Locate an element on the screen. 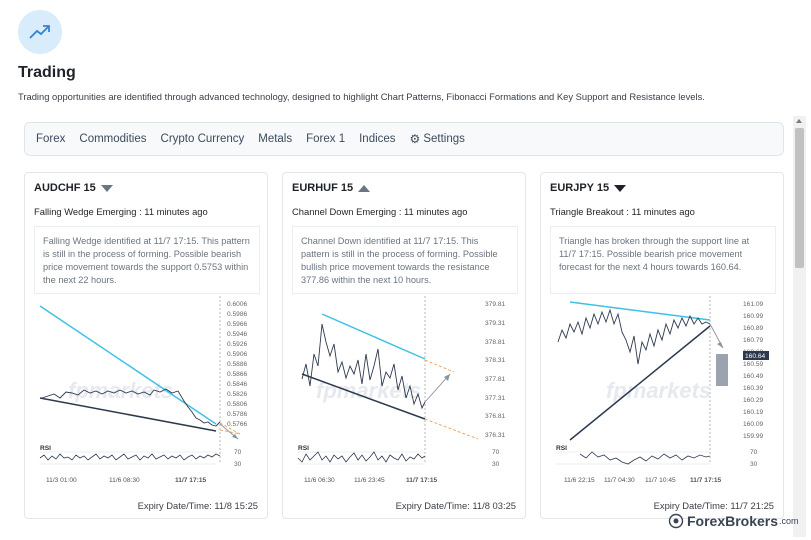 This screenshot has width=811, height=540. price-tag: 160.64 is located at coordinates (755, 356).